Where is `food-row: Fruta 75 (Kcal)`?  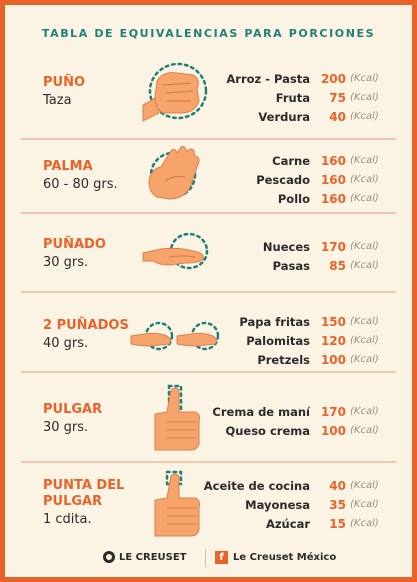 food-row: Fruta 75 (Kcal) is located at coordinates (327, 97).